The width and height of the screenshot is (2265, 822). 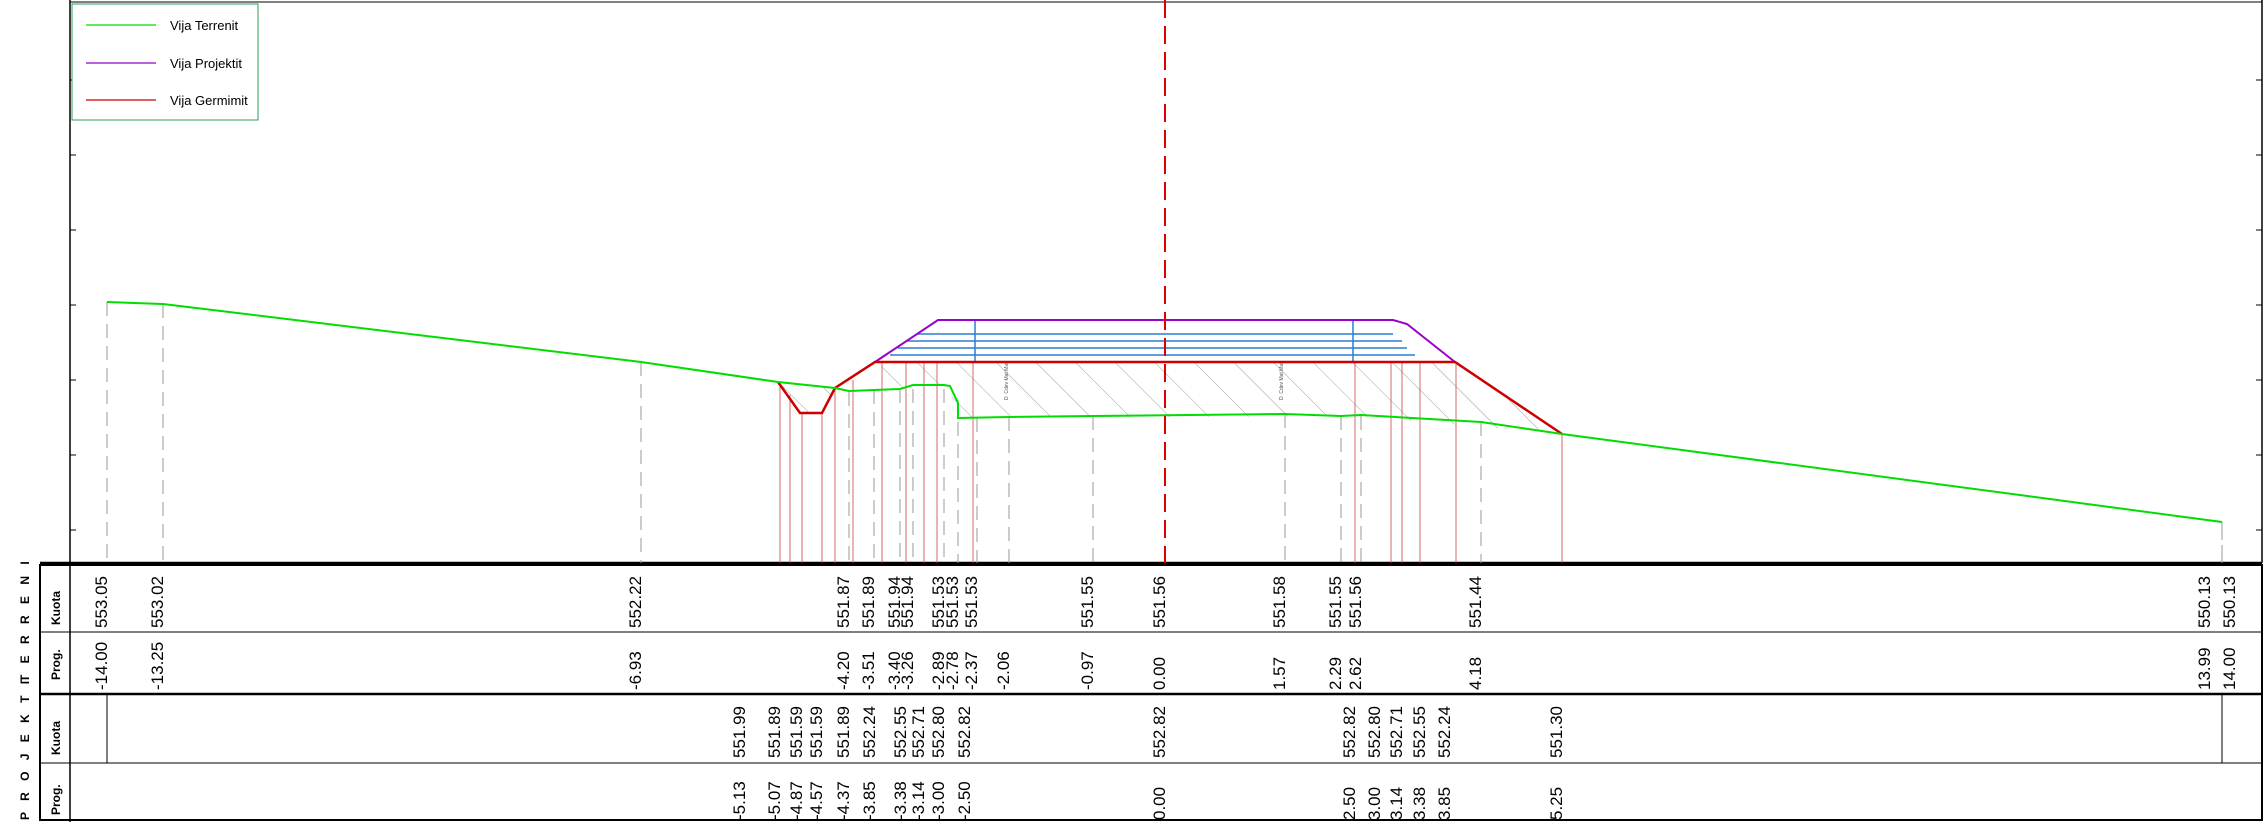 I want to click on projekti-prog-value: -5.07, so click(x=774, y=800).